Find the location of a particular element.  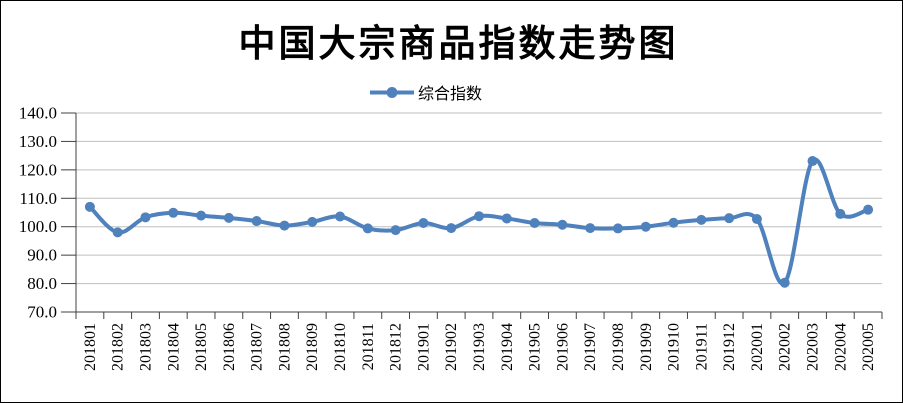

x-axis-label: 202004 is located at coordinates (840, 347).